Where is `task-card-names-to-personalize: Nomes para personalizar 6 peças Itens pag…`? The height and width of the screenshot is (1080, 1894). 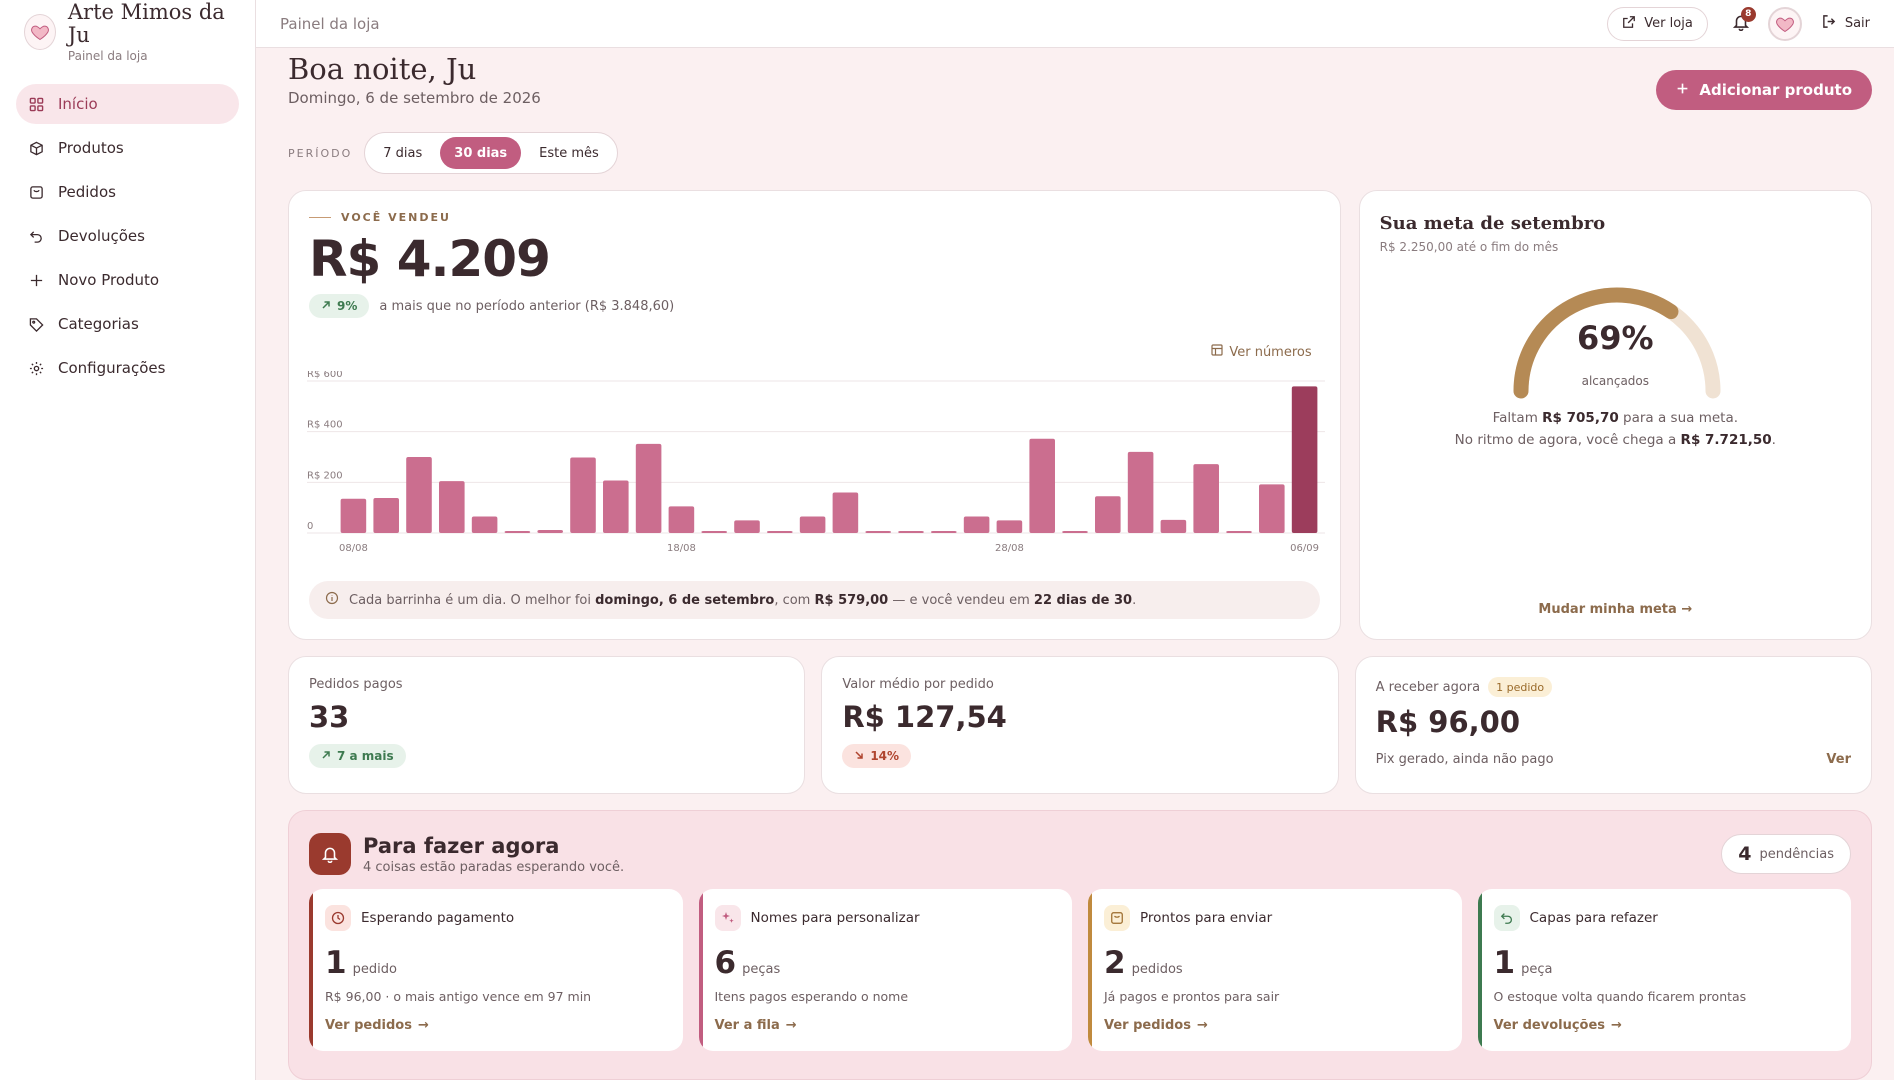
task-card-names-to-personalize: Nomes para personalizar 6 peças Itens pag… is located at coordinates (885, 970).